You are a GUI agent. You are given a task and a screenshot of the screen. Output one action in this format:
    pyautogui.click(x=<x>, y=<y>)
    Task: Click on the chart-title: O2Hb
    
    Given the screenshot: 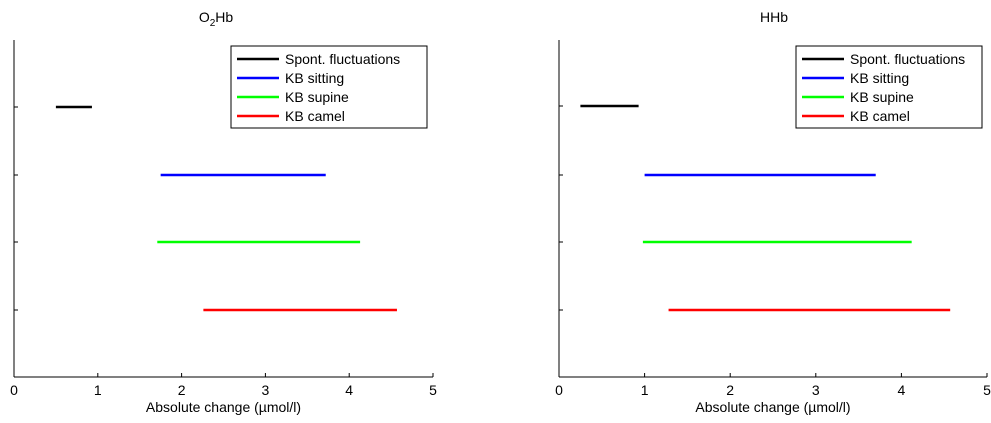 What is the action you would take?
    pyautogui.click(x=216, y=19)
    